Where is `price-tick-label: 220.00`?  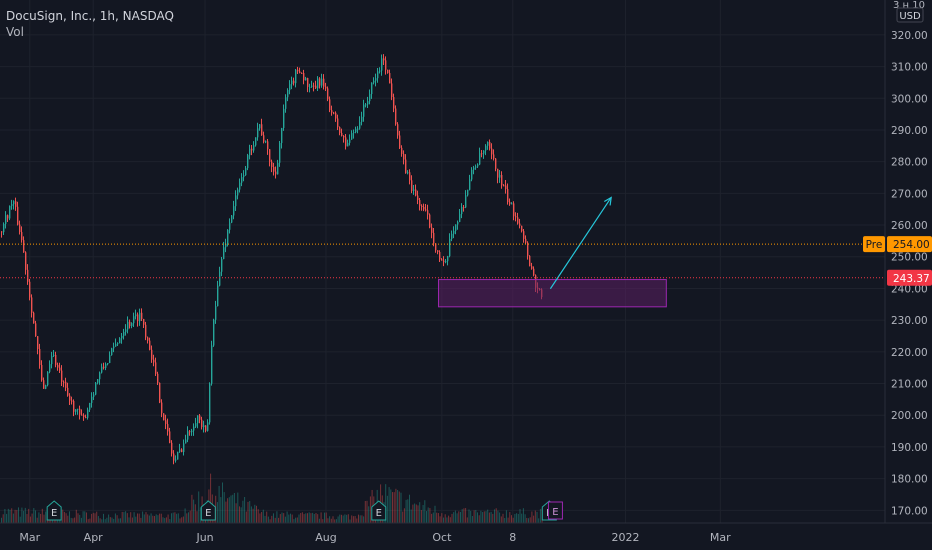
price-tick-label: 220.00 is located at coordinates (909, 353).